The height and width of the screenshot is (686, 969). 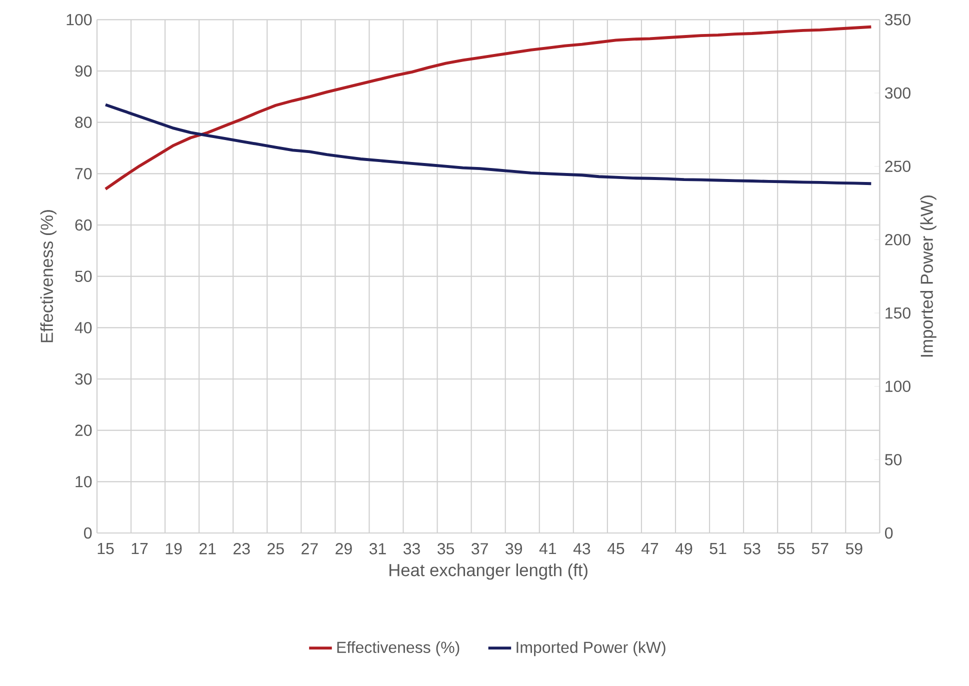 I want to click on x-axis-title: Heat exchanger length (ft), so click(x=489, y=572).